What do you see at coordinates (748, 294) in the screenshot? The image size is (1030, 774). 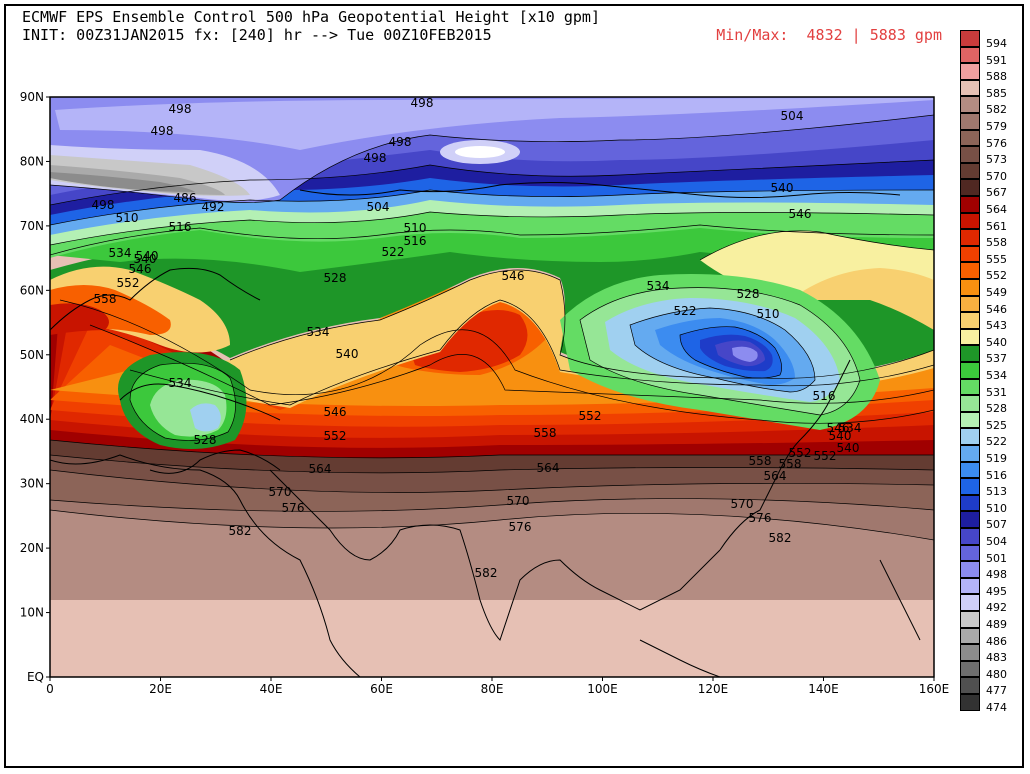 I see `contour-label: 528` at bounding box center [748, 294].